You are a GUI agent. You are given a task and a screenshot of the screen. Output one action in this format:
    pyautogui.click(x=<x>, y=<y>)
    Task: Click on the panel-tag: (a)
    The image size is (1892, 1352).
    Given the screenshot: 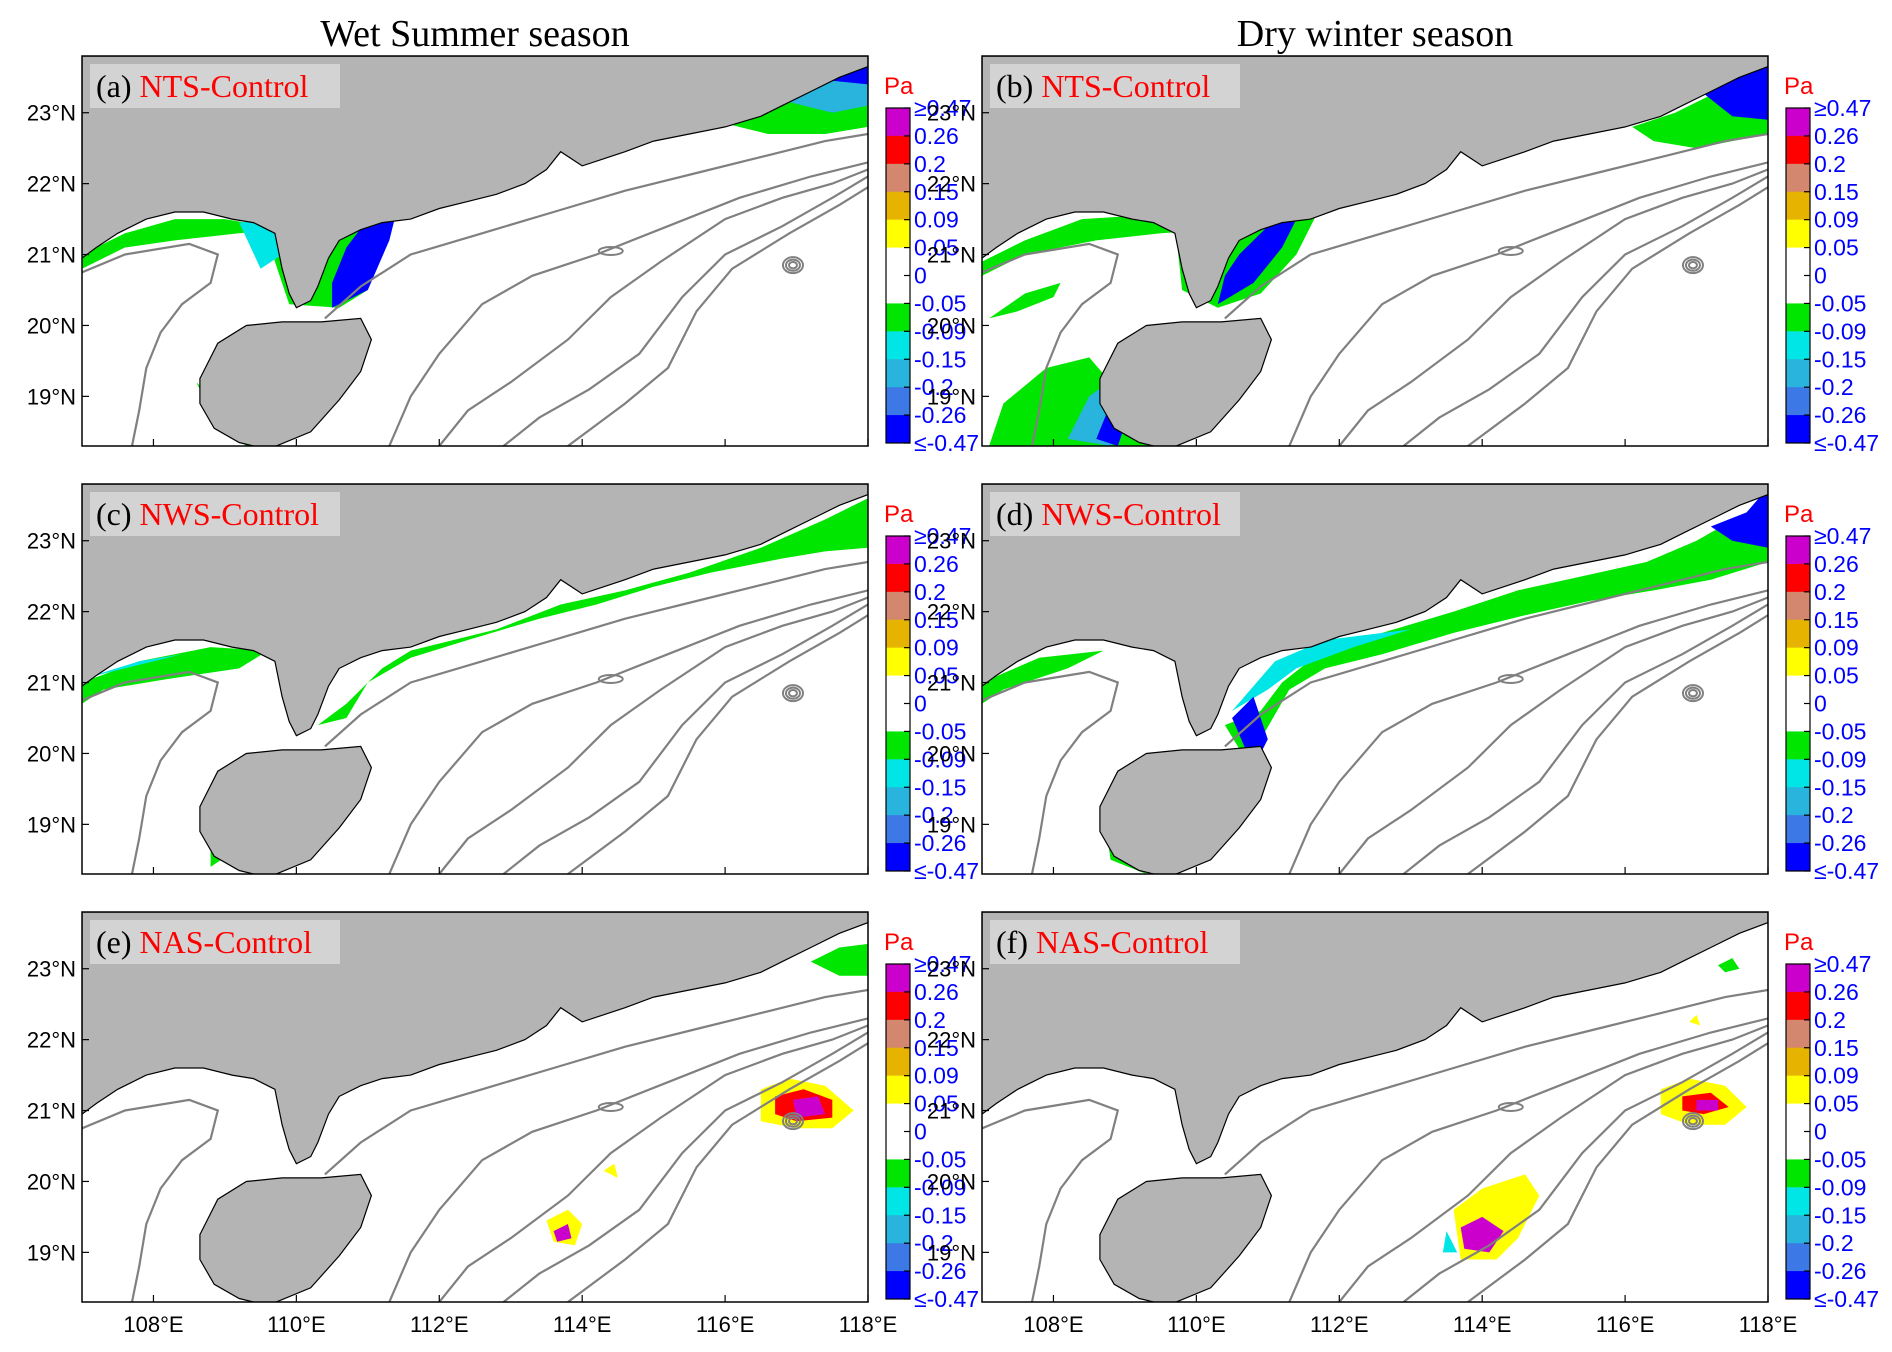 What is the action you would take?
    pyautogui.click(x=118, y=86)
    